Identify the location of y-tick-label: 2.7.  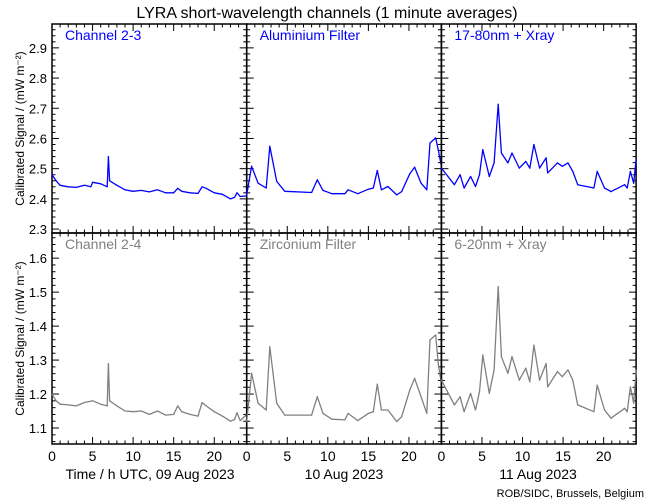
(38, 108).